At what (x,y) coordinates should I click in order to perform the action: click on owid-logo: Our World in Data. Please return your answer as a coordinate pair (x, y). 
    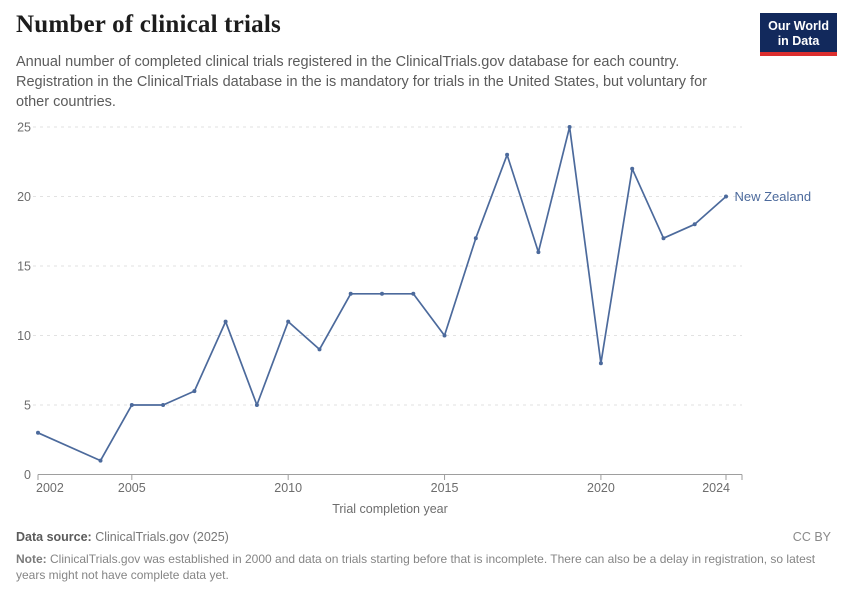
    Looking at the image, I should click on (798, 34).